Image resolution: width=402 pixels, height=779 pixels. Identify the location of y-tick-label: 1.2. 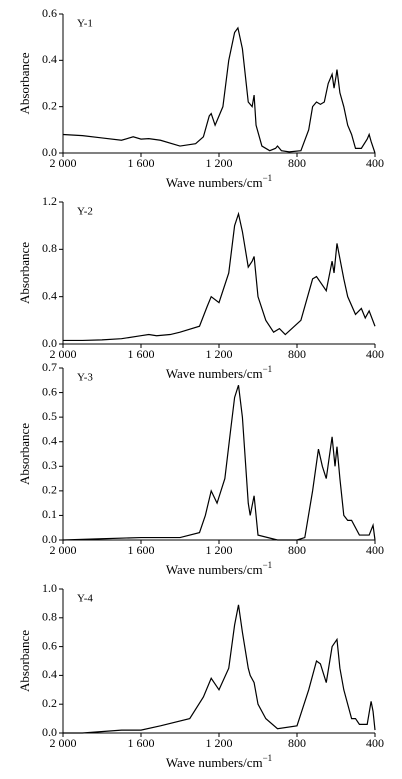
(49, 201).